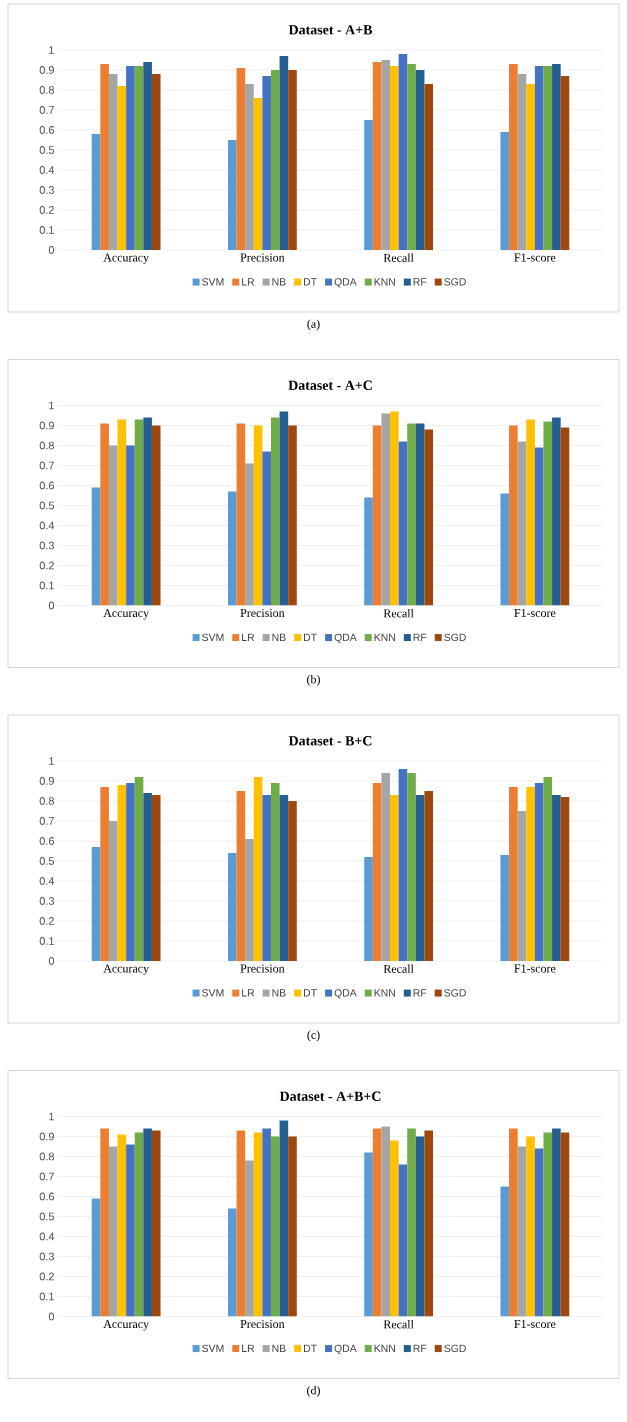  I want to click on legend-label: SVM, so click(213, 1348).